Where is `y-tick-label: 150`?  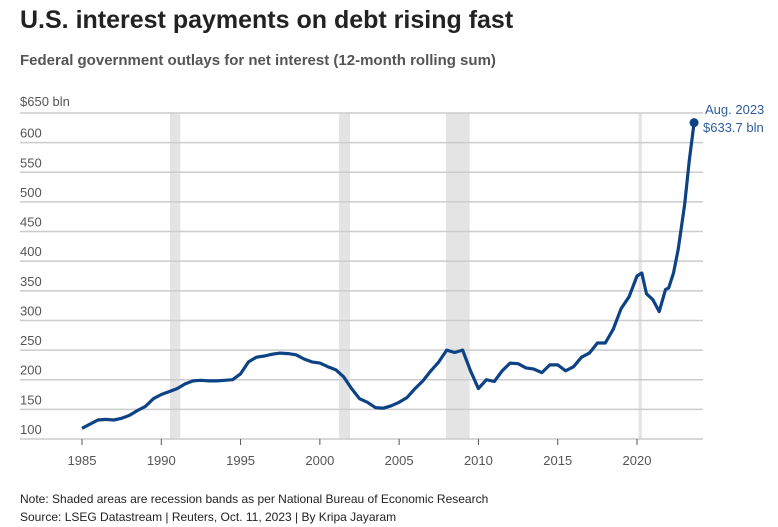 y-tick-label: 150 is located at coordinates (31, 399).